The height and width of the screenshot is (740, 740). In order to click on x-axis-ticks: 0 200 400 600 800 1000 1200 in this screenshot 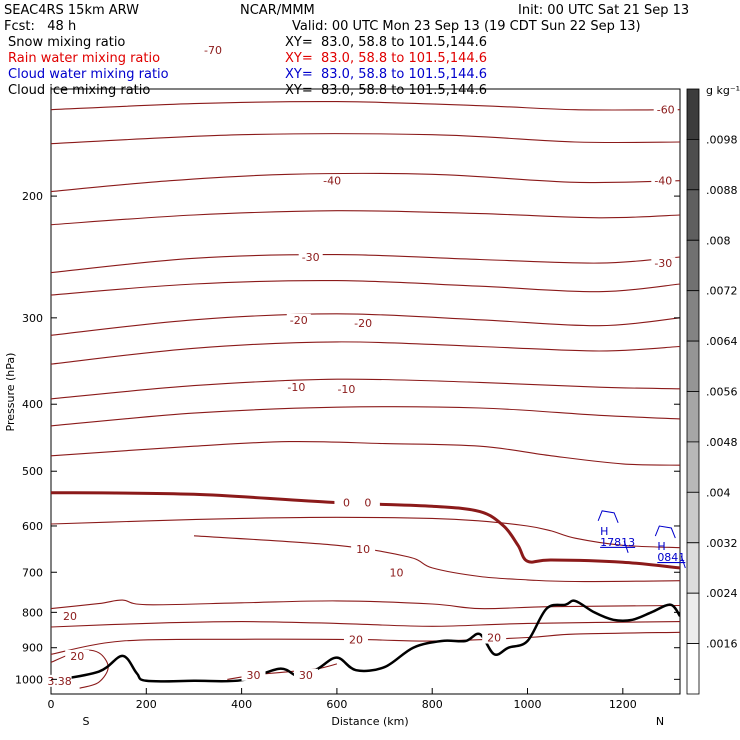, I will do `click(342, 699)`.